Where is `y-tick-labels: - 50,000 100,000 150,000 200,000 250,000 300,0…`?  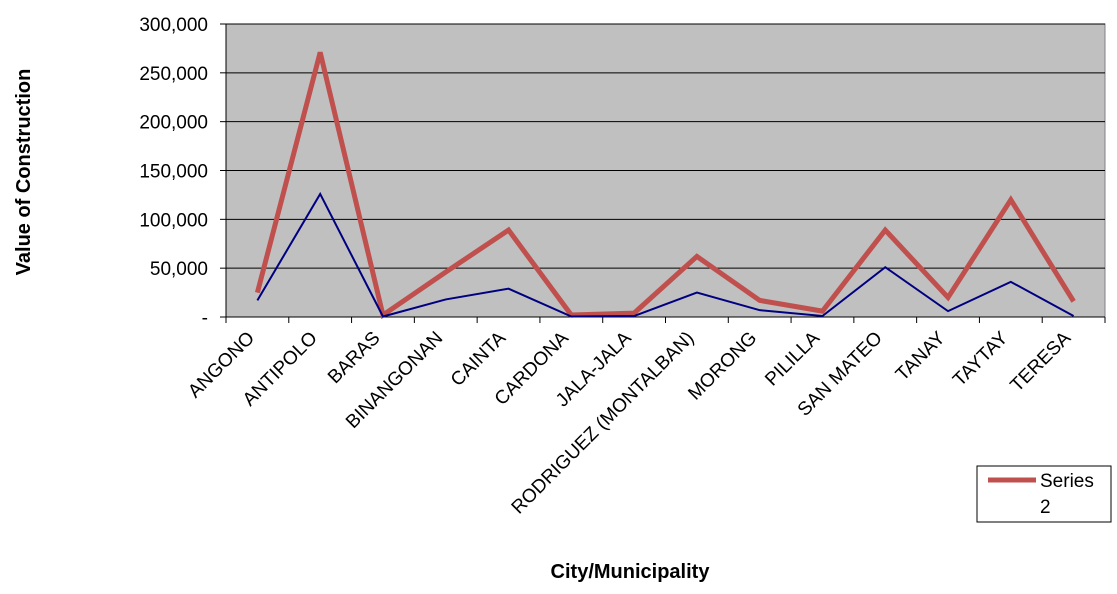
y-tick-labels: - 50,000 100,000 150,000 200,000 250,000 300,0… is located at coordinates (173, 172).